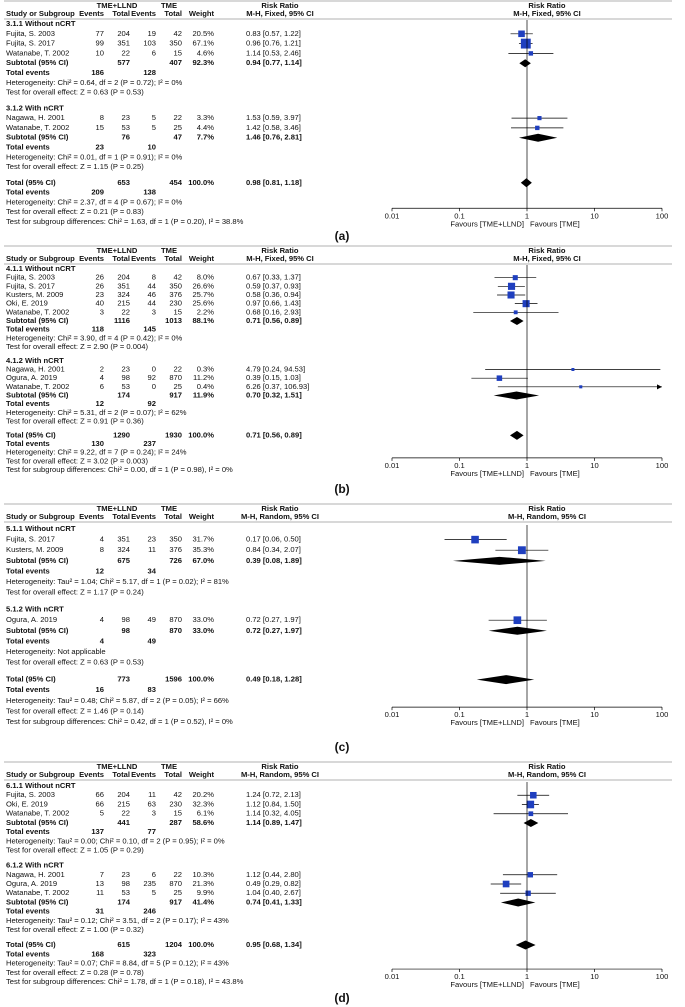  I want to click on cell-t1: 76, so click(126, 137).